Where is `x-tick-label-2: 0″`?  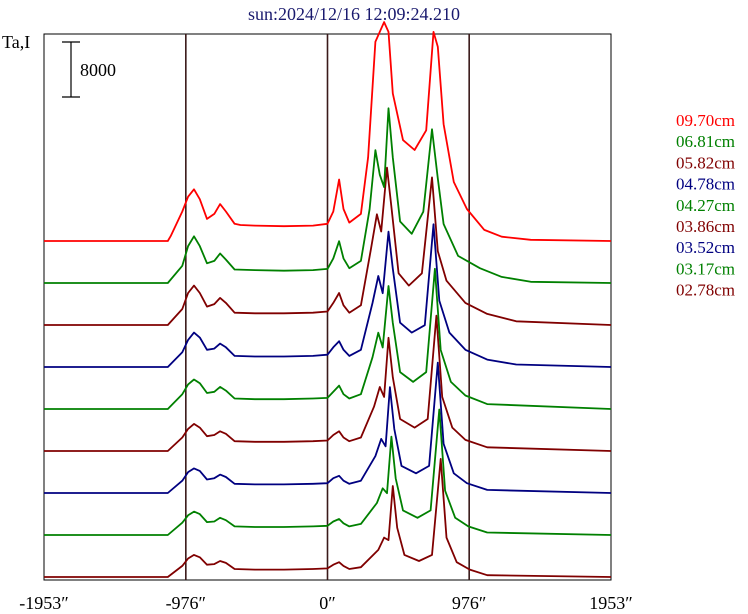
x-tick-label-2: 0″ is located at coordinates (327, 603).